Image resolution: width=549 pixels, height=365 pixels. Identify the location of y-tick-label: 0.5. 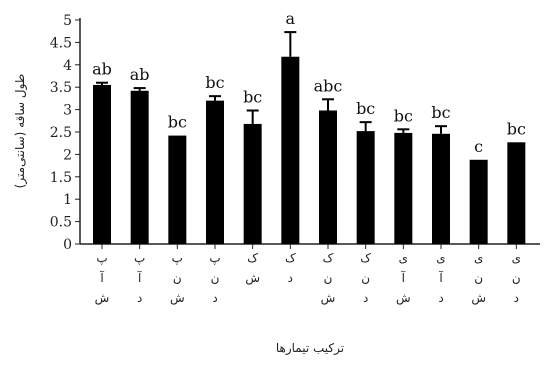
(61, 223).